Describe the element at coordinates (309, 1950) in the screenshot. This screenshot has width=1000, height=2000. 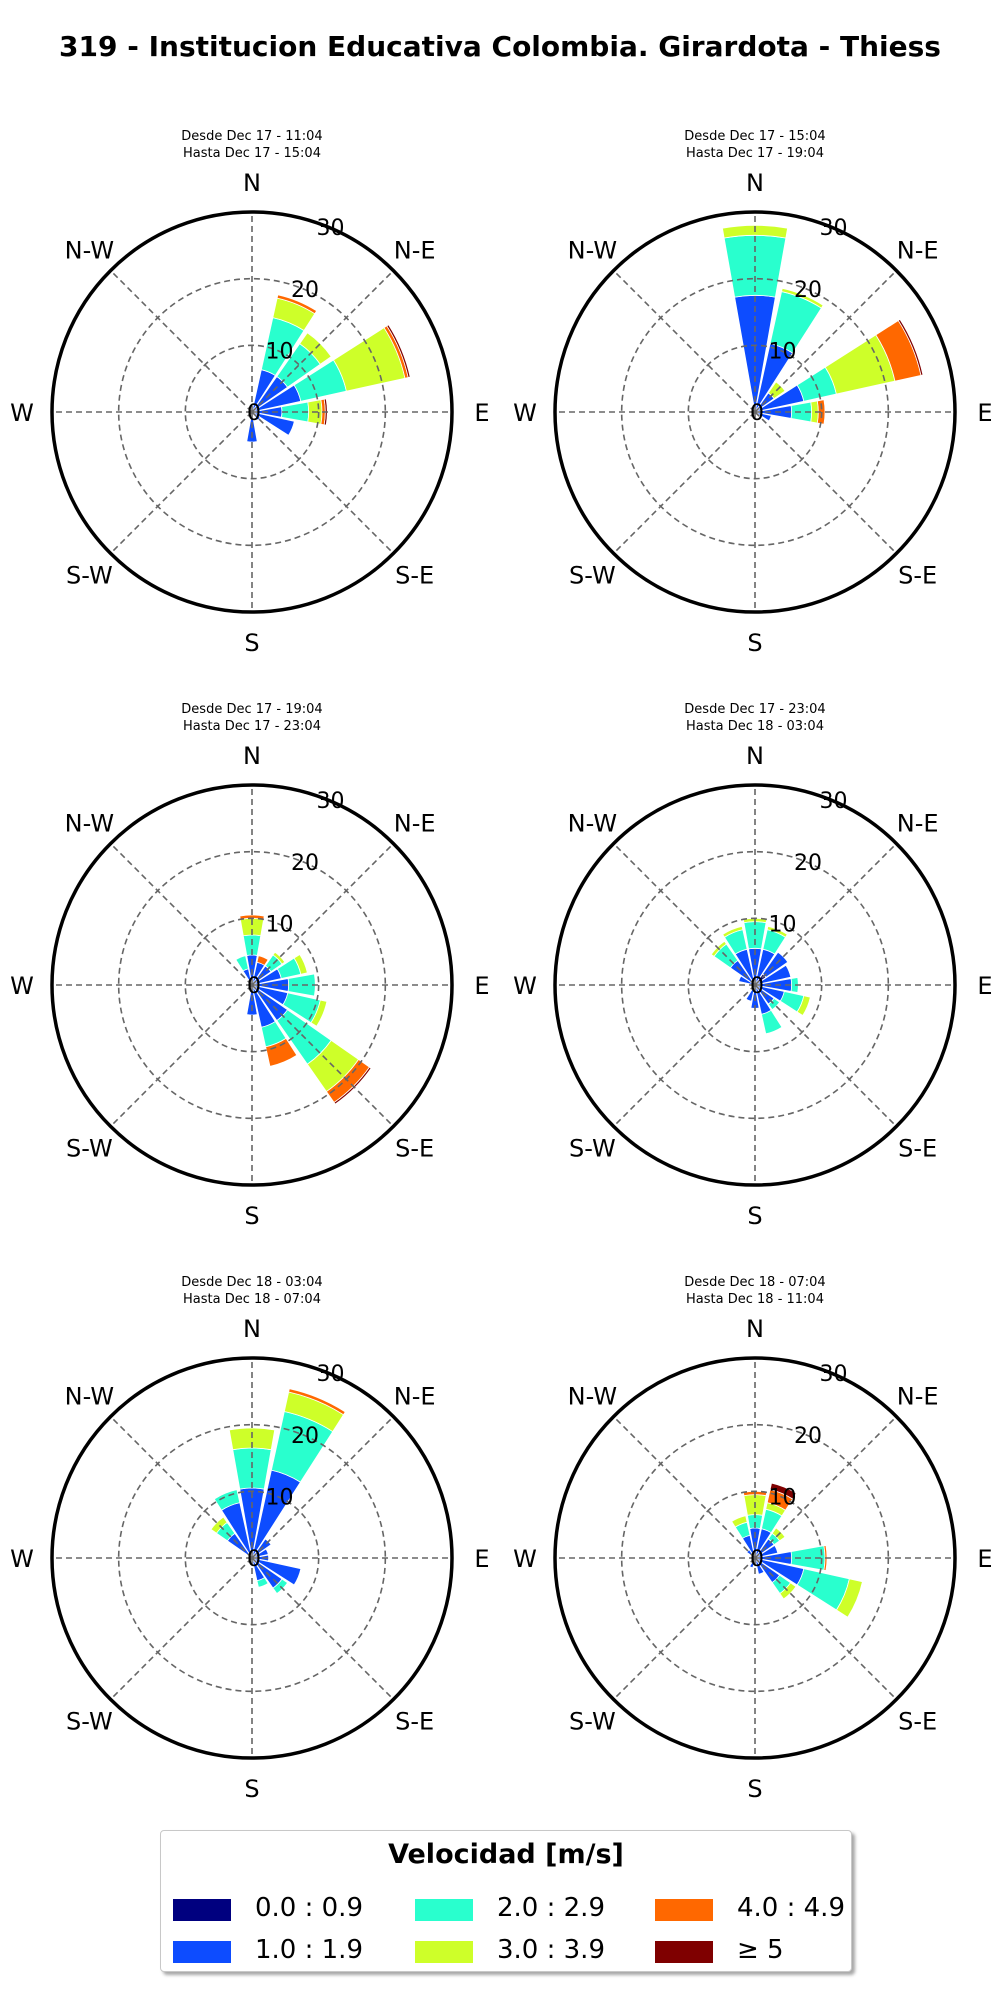
I see `legend-label: 1.0 : 1.9` at that location.